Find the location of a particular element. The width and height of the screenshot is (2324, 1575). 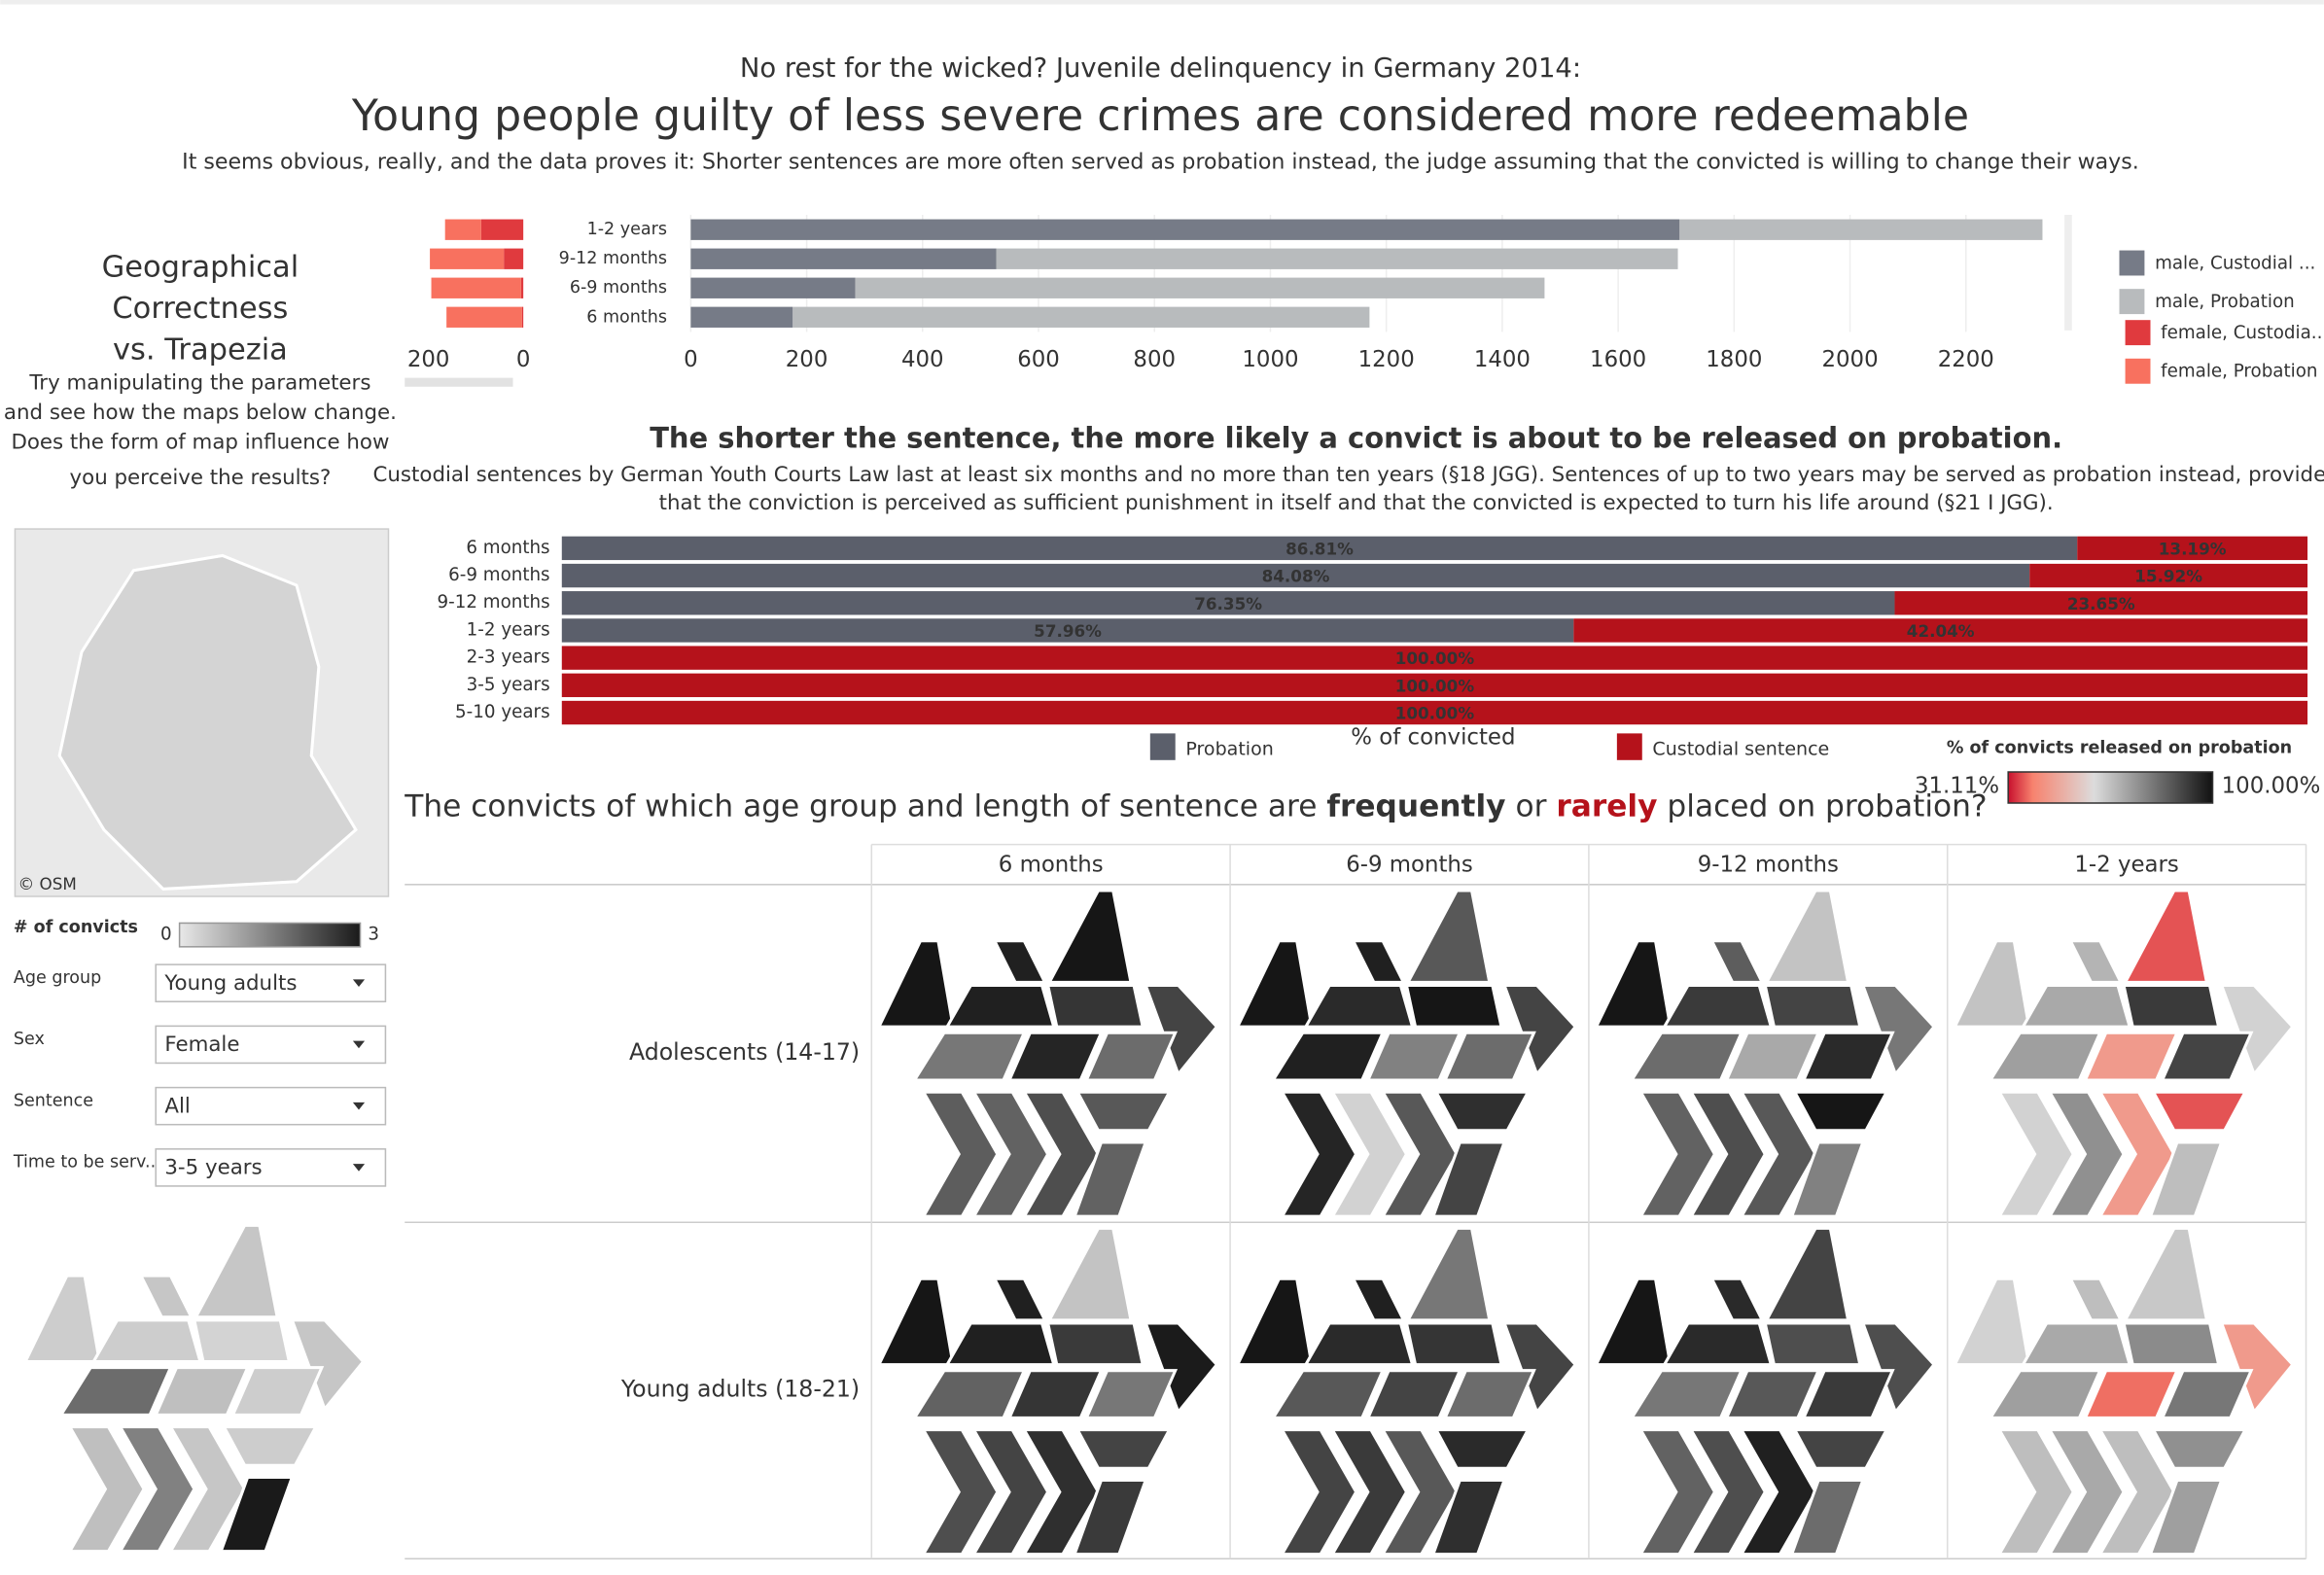

dropdown-value: Female is located at coordinates (202, 1044).